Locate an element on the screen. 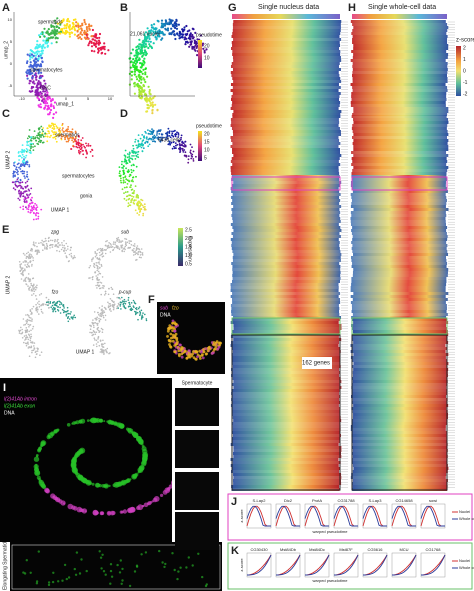  channel-label: DNA is located at coordinates (9, 413).